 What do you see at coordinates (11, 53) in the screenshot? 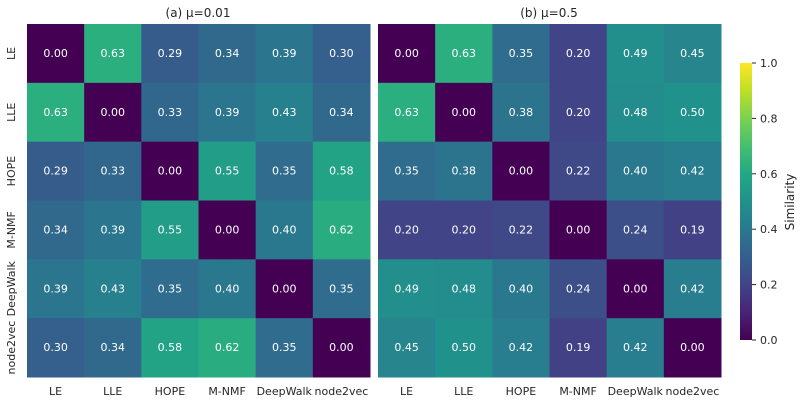
I see `heatmap-a-y-tick-label: LE` at bounding box center [11, 53].